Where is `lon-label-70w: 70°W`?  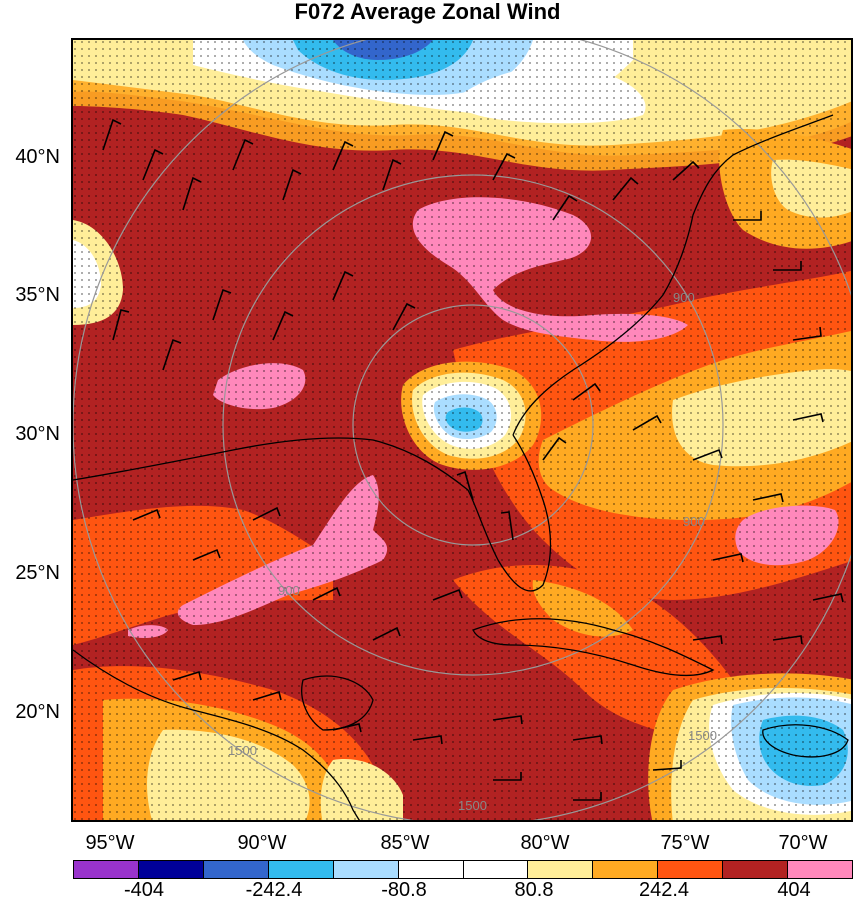
lon-label-70w: 70°W is located at coordinates (803, 843).